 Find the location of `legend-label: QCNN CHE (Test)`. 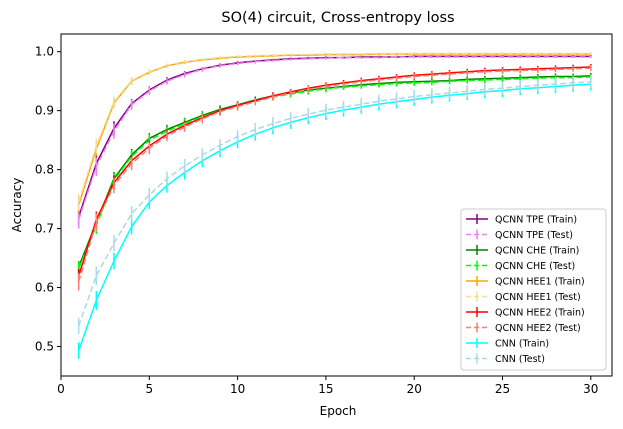

legend-label: QCNN CHE (Test) is located at coordinates (535, 266).